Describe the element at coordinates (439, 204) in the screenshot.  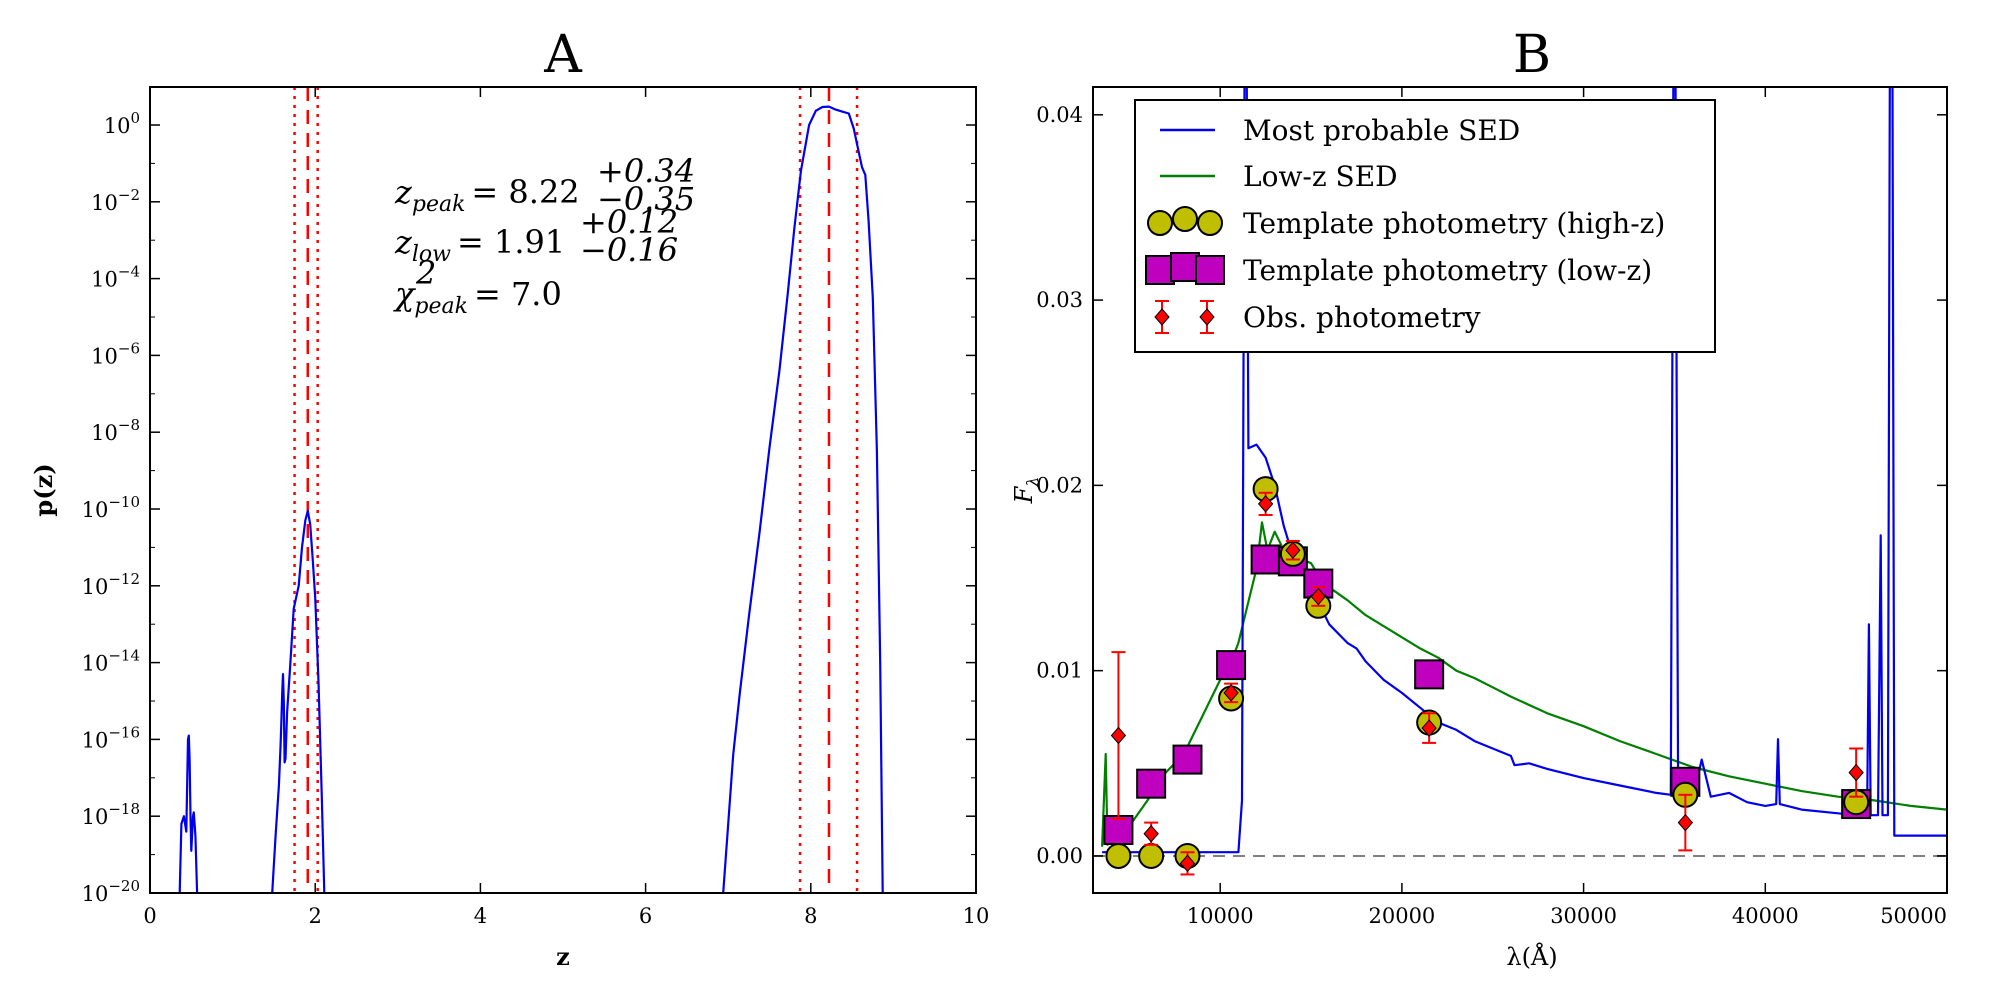
I see `z-peak-sub: peak` at that location.